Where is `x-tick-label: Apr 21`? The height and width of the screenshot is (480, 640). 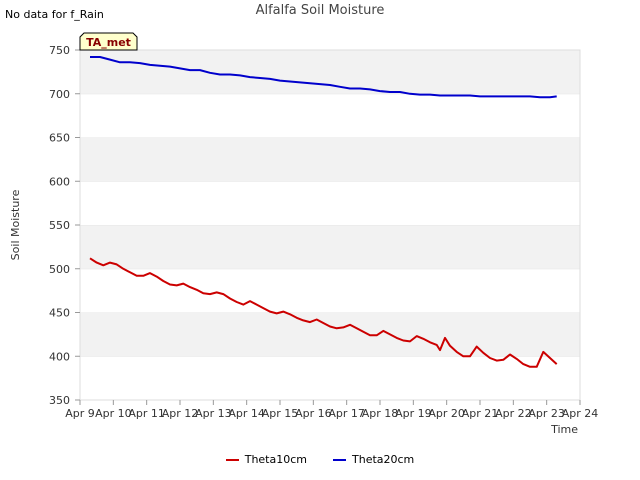
x-tick-label: Apr 21 is located at coordinates (480, 413).